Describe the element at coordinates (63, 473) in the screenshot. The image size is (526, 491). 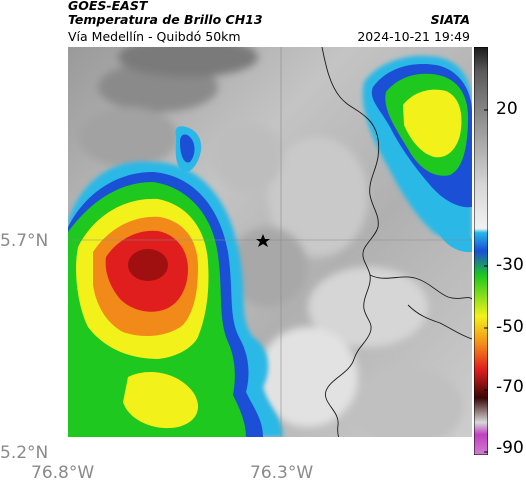
I see `lon-label-76-8: 76.8°W` at that location.